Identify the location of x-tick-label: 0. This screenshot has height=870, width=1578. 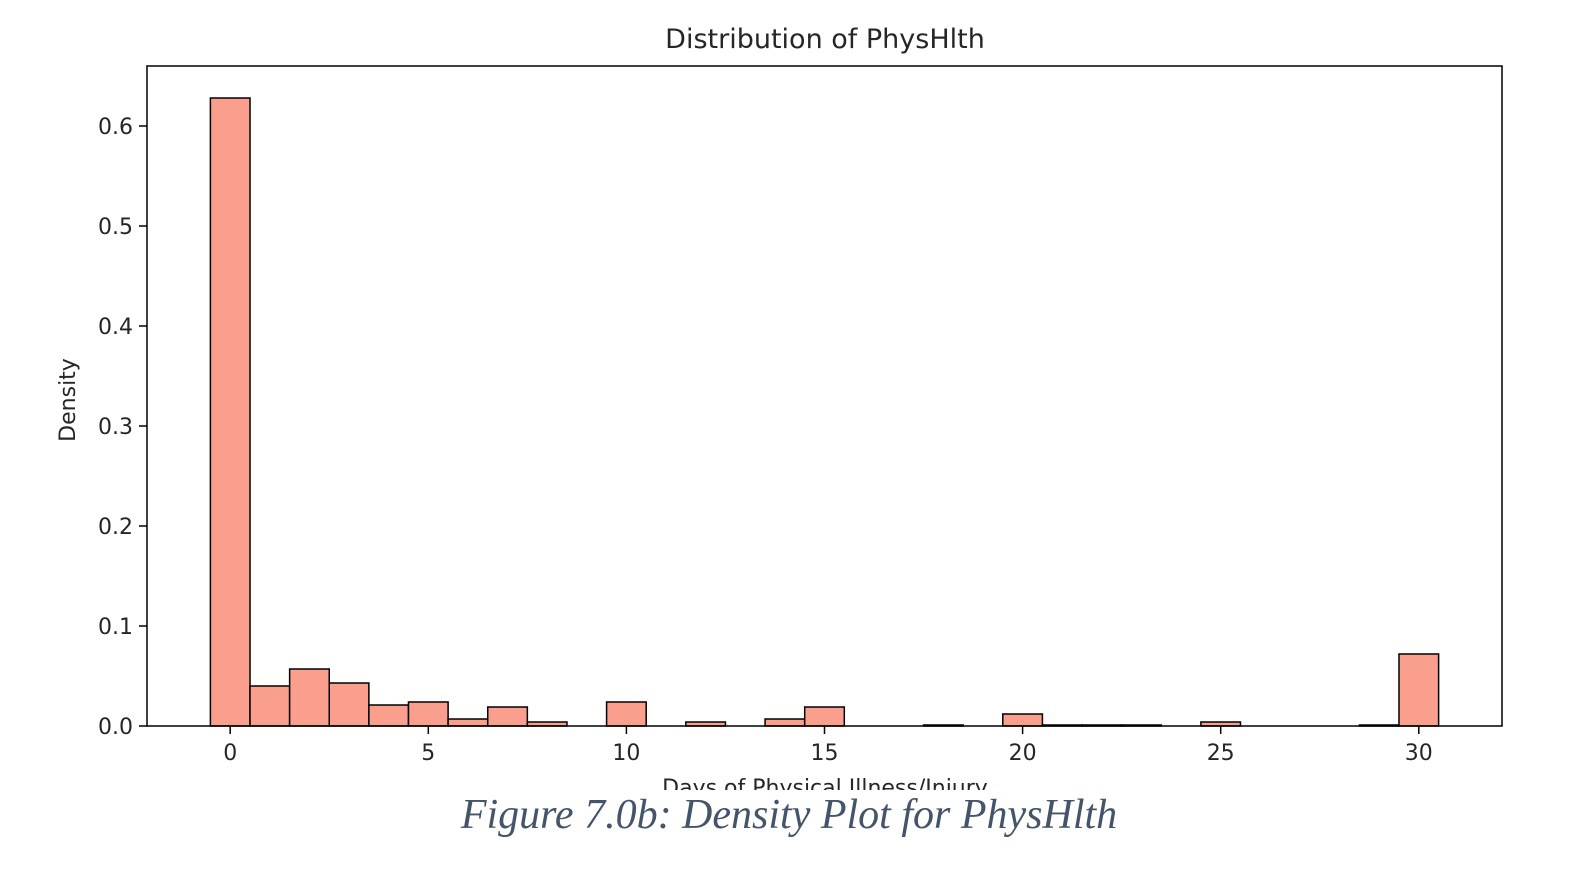
(230, 753).